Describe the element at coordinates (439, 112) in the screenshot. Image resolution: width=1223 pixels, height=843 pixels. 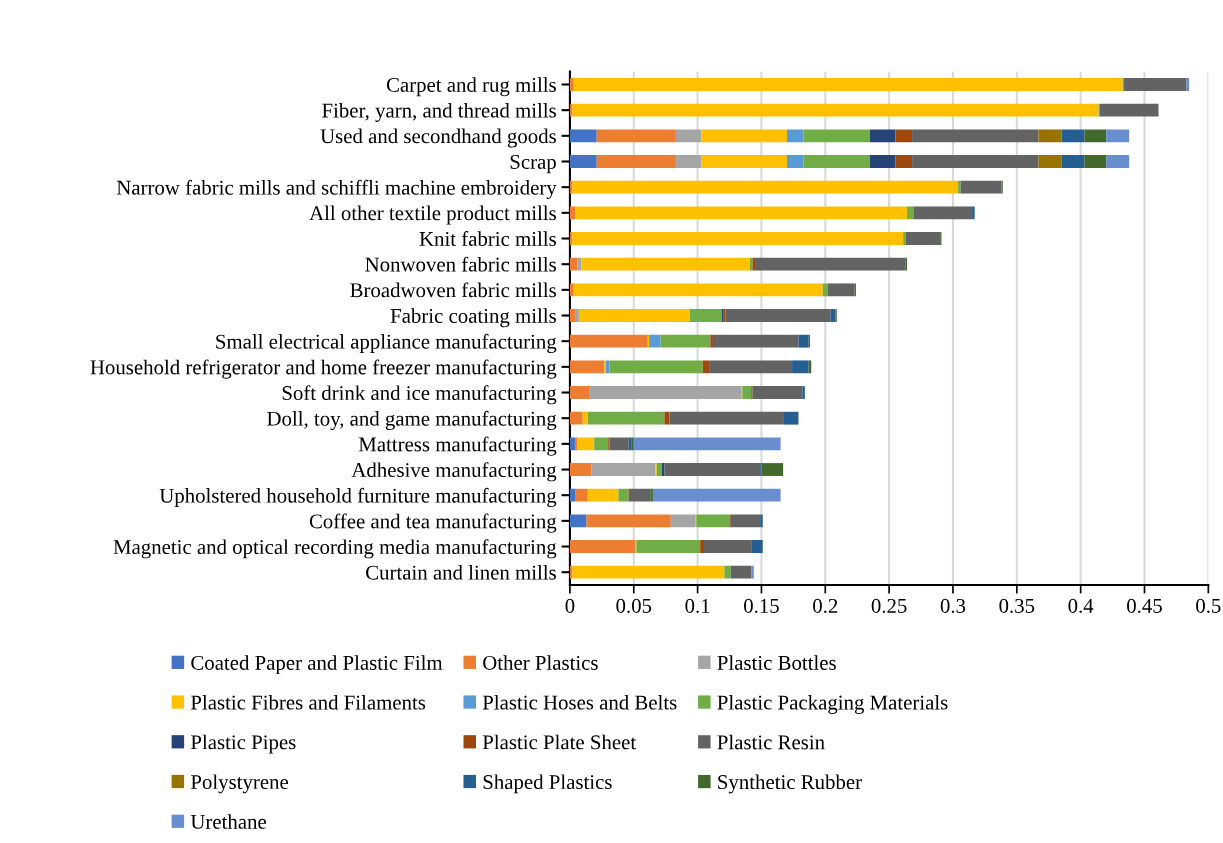
I see `y-tick-label: Fiber, yarn, and thread mills` at that location.